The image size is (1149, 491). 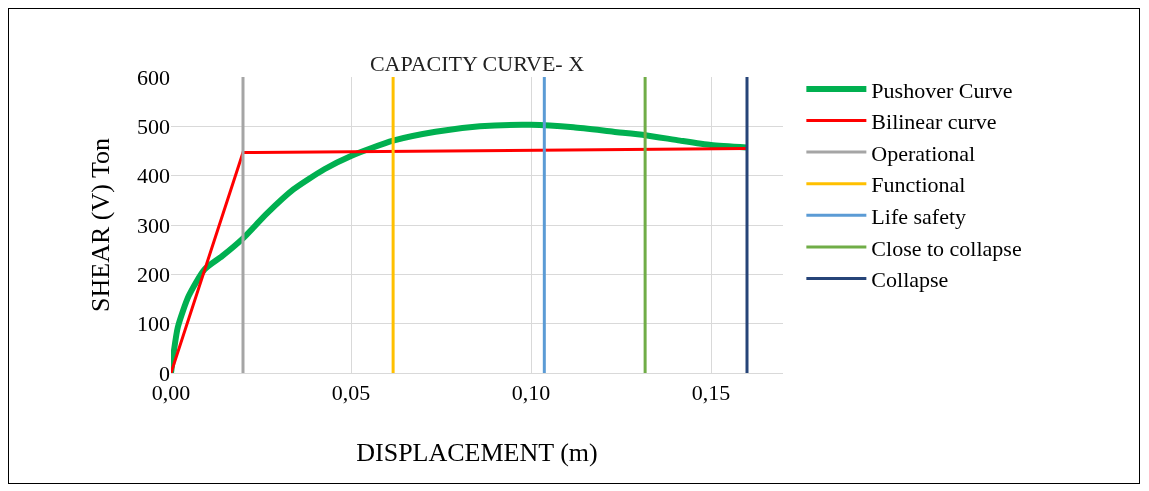 What do you see at coordinates (153, 225) in the screenshot?
I see `y-tick-label: 300` at bounding box center [153, 225].